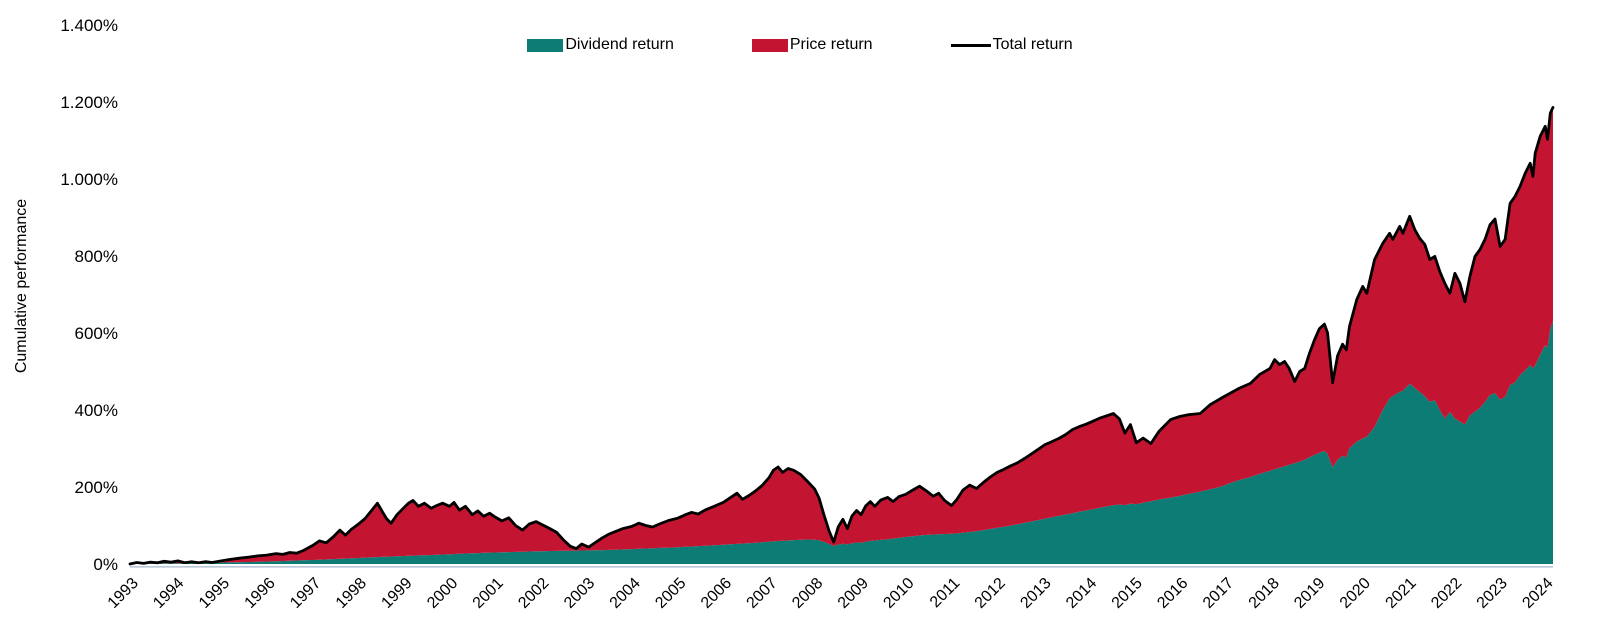  I want to click on x-tick-label: 1999, so click(396, 593).